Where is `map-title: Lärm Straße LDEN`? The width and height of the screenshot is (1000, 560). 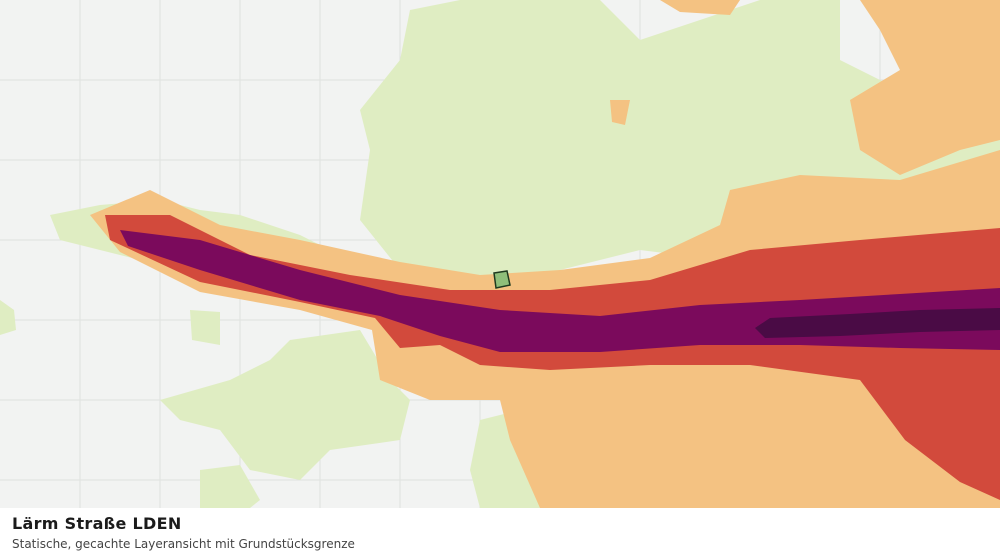 map-title: Lärm Straße LDEN is located at coordinates (97, 523).